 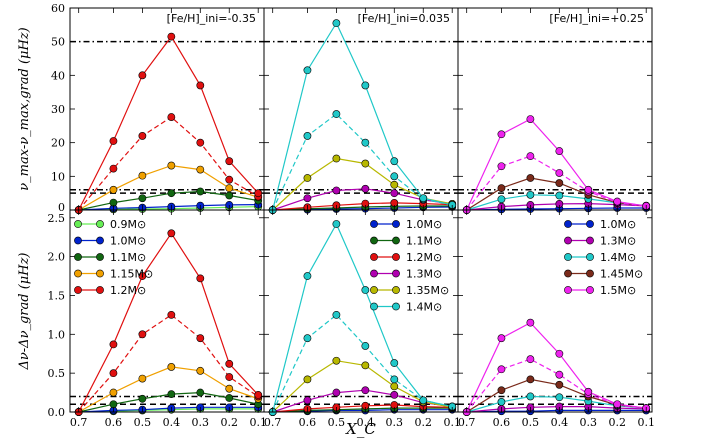 I want to click on metallicity-annotation: [Fe/H]_ini=-0.35, so click(x=211, y=18).